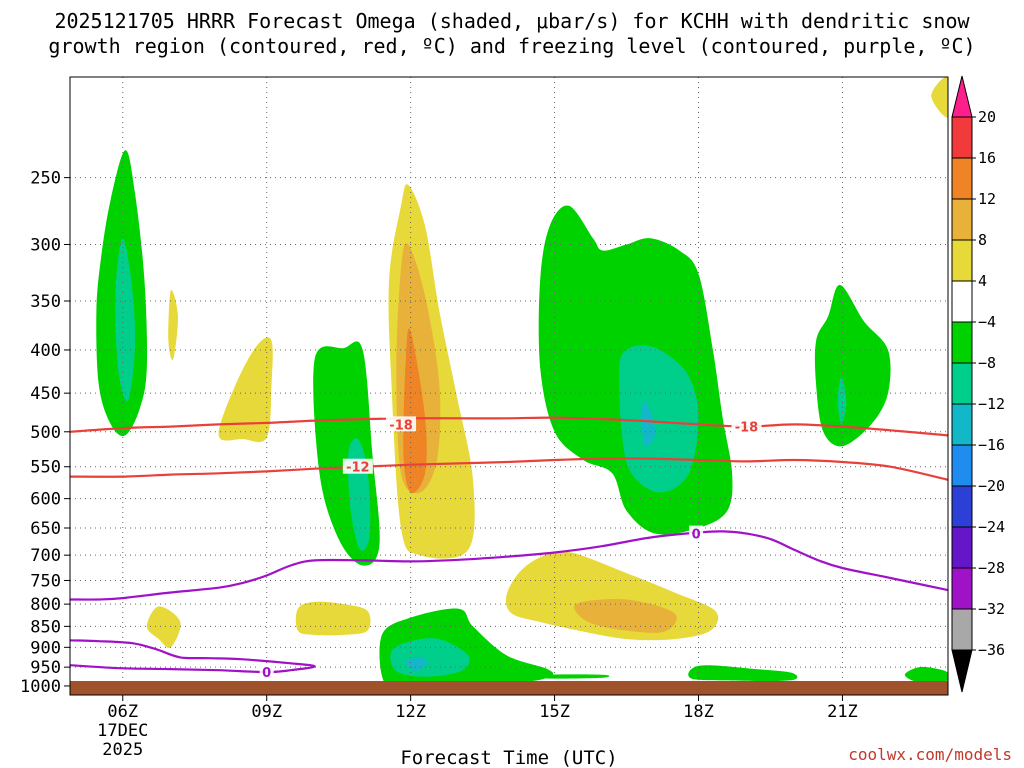 This screenshot has width=1024, height=768. What do you see at coordinates (698, 712) in the screenshot?
I see `x-tick-label-18Z: 18Z` at bounding box center [698, 712].